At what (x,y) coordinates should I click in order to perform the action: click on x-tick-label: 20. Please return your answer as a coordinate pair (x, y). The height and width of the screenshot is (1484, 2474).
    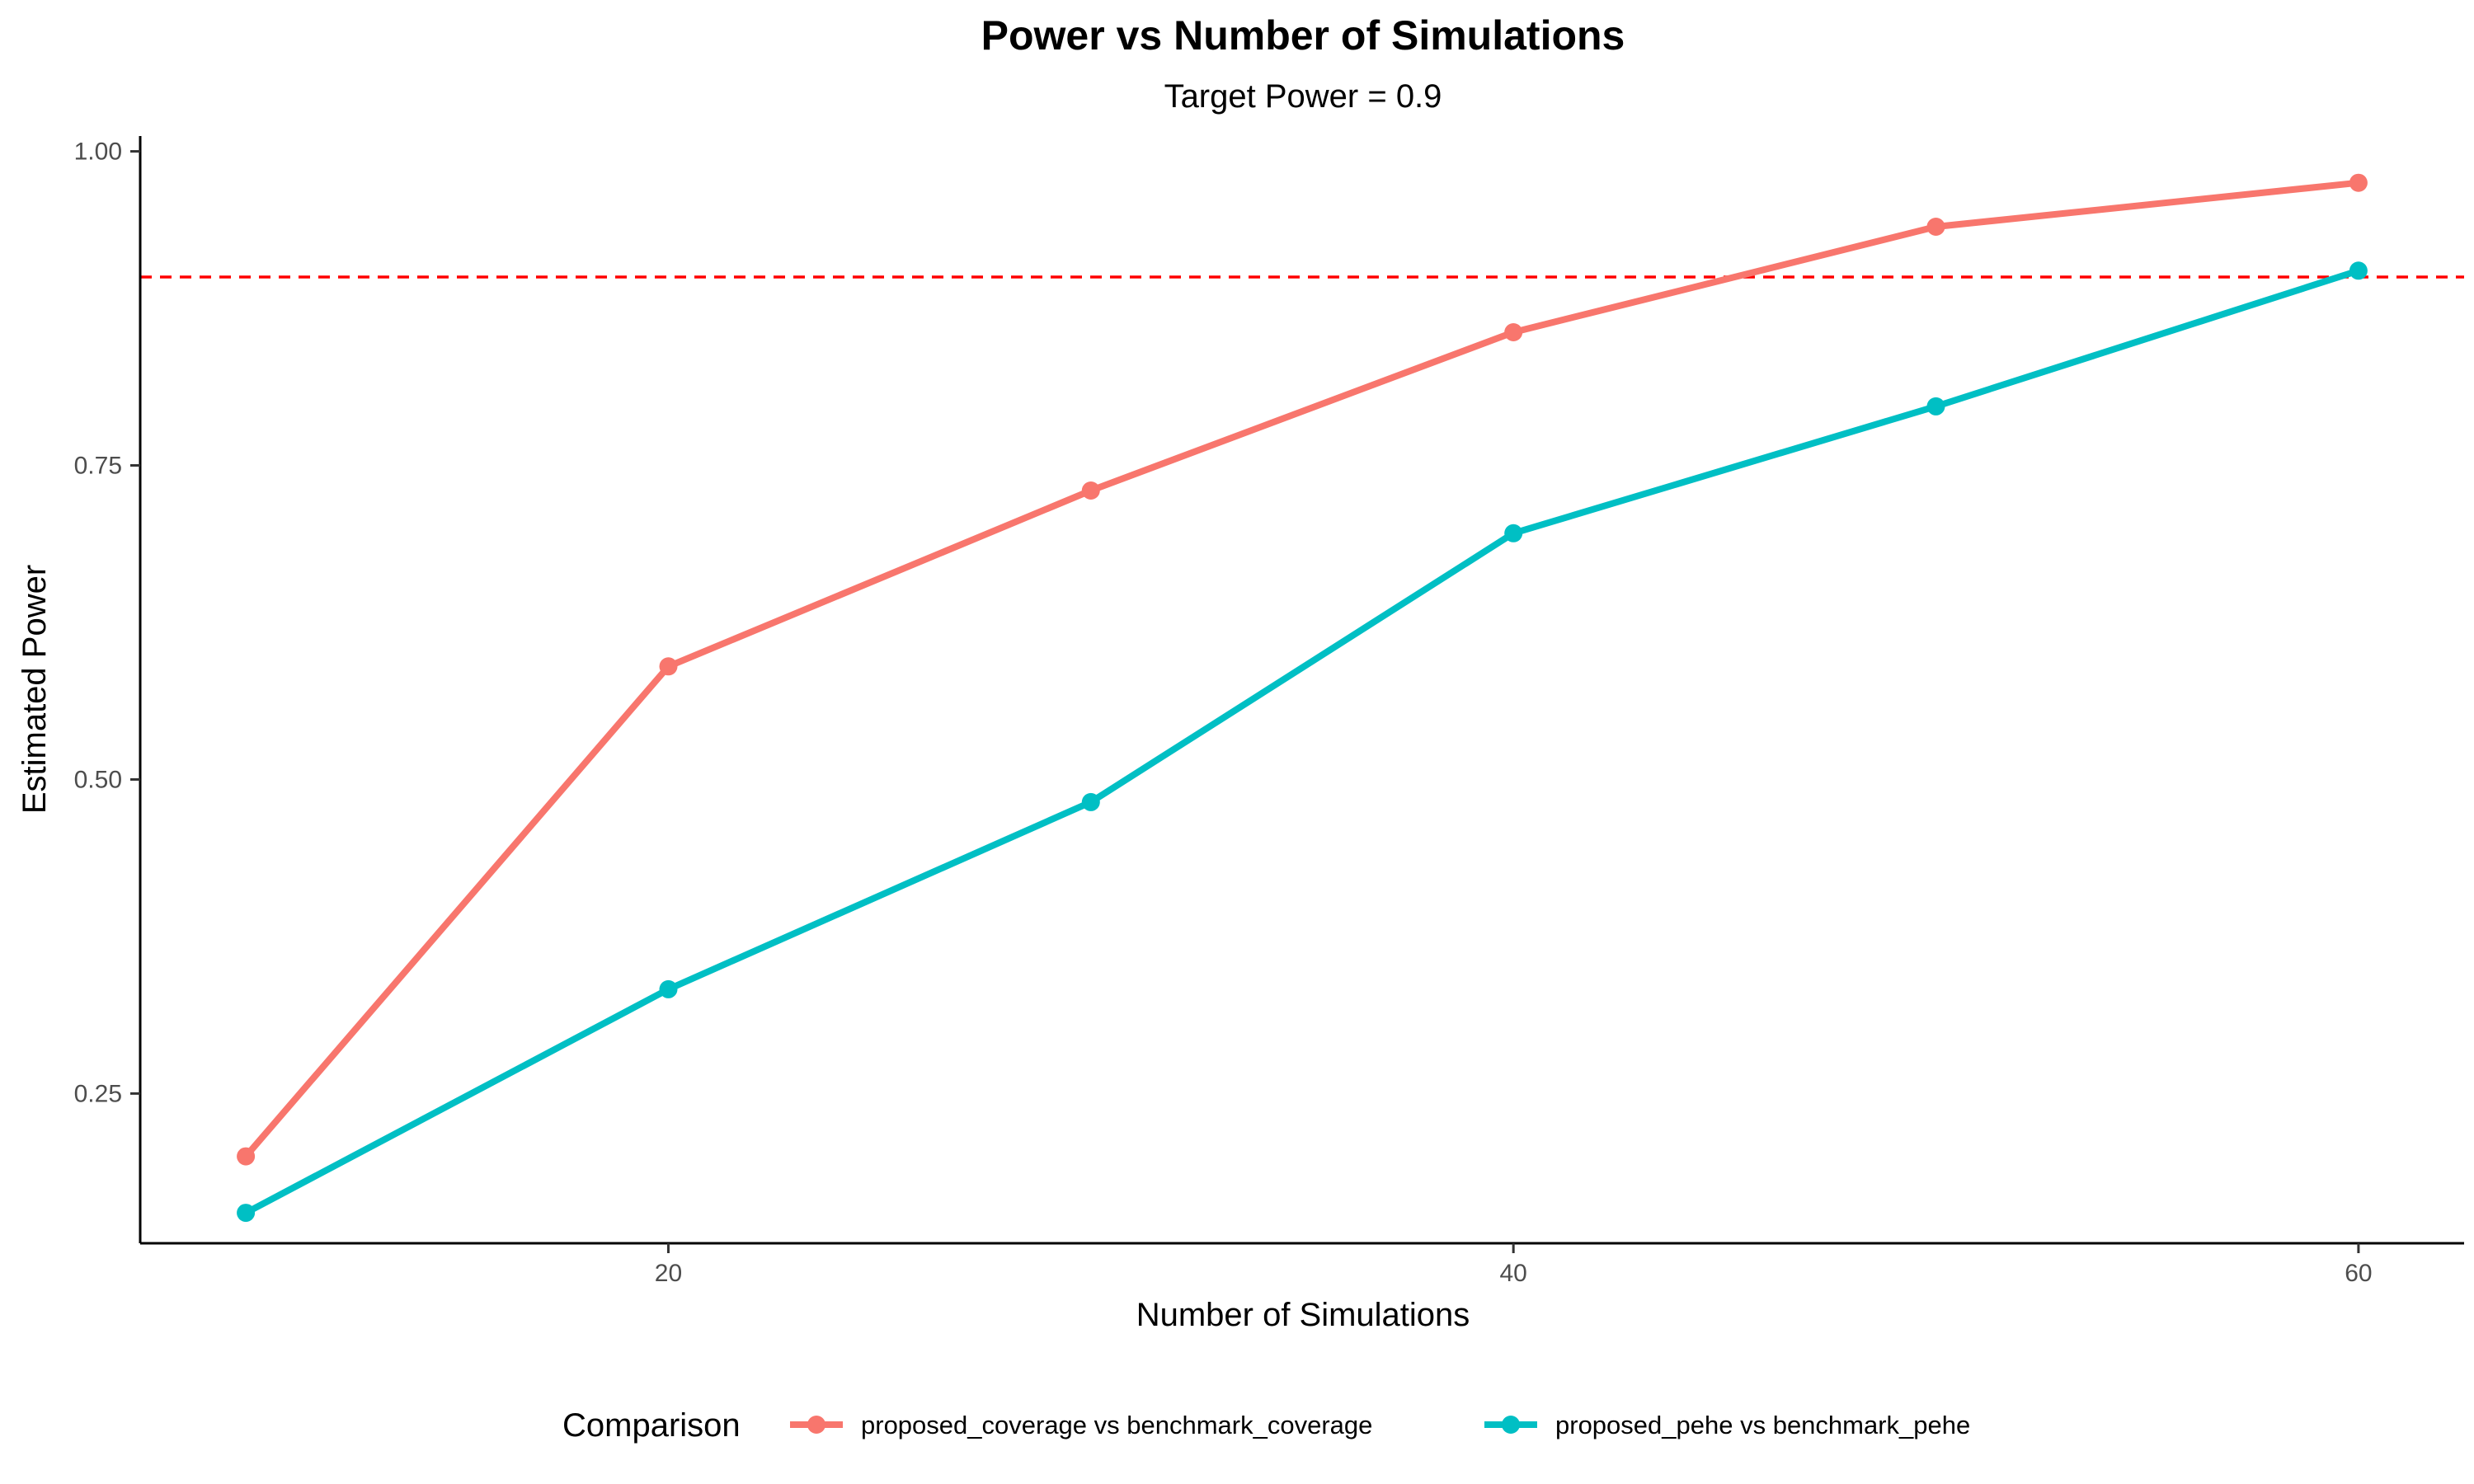
    Looking at the image, I should click on (668, 1273).